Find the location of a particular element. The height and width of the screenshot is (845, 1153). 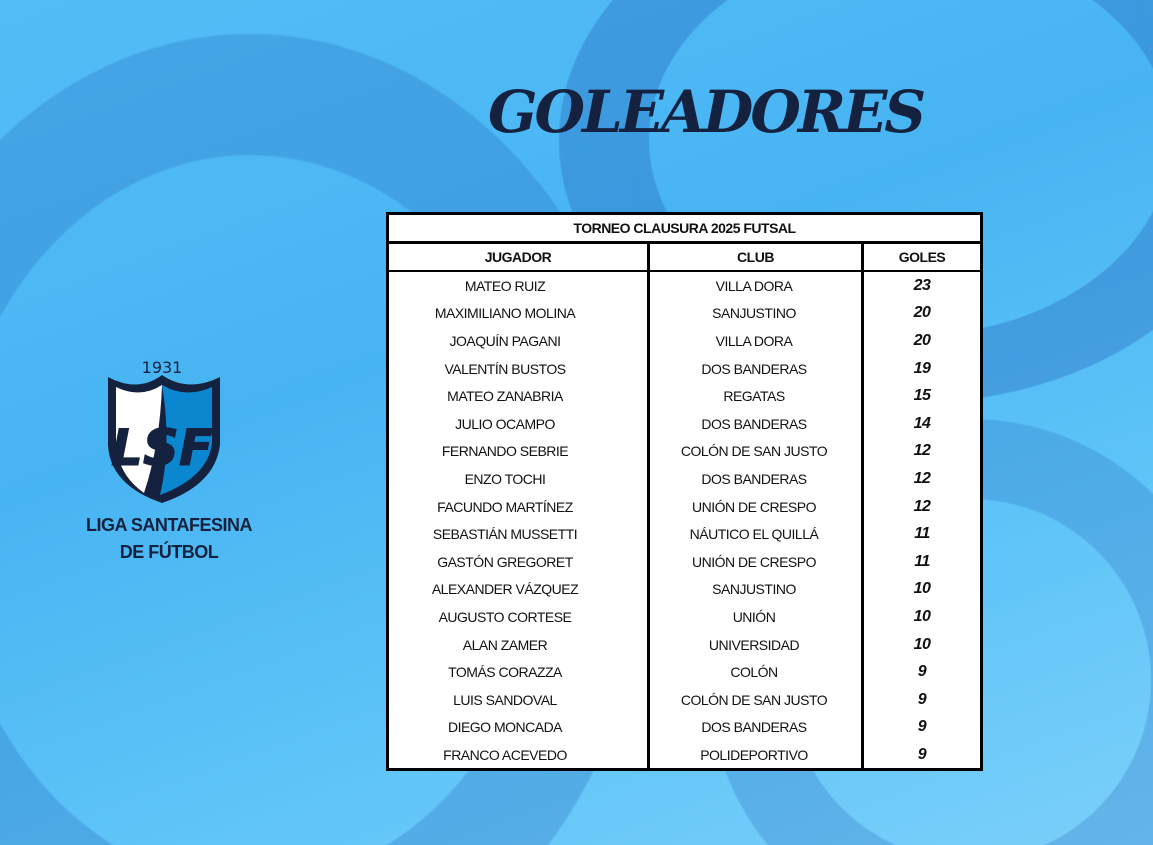

table-row: JOAQUÍN PAGANI VILLA DORA 20 is located at coordinates (684, 341).